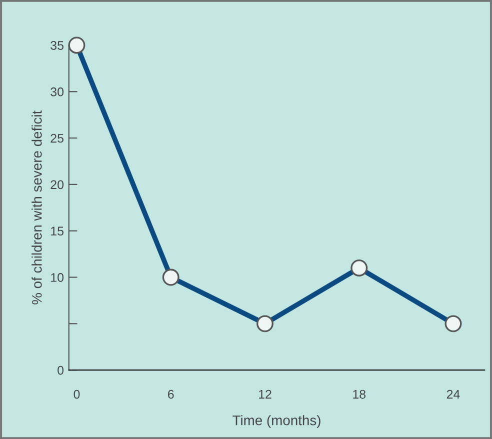 Image resolution: width=492 pixels, height=439 pixels. What do you see at coordinates (37, 207) in the screenshot?
I see `y-axis-title: % of children with severe deficit` at bounding box center [37, 207].